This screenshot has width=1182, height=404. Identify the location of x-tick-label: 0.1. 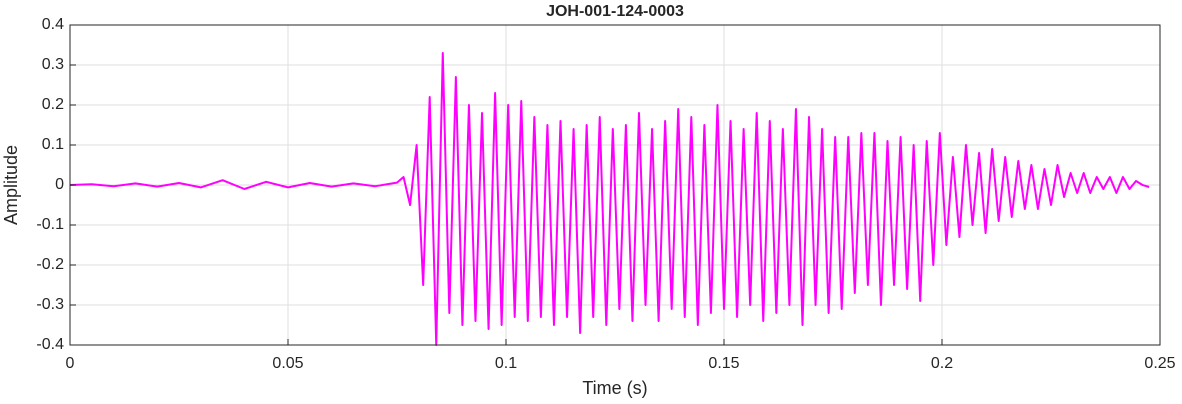
(506, 363).